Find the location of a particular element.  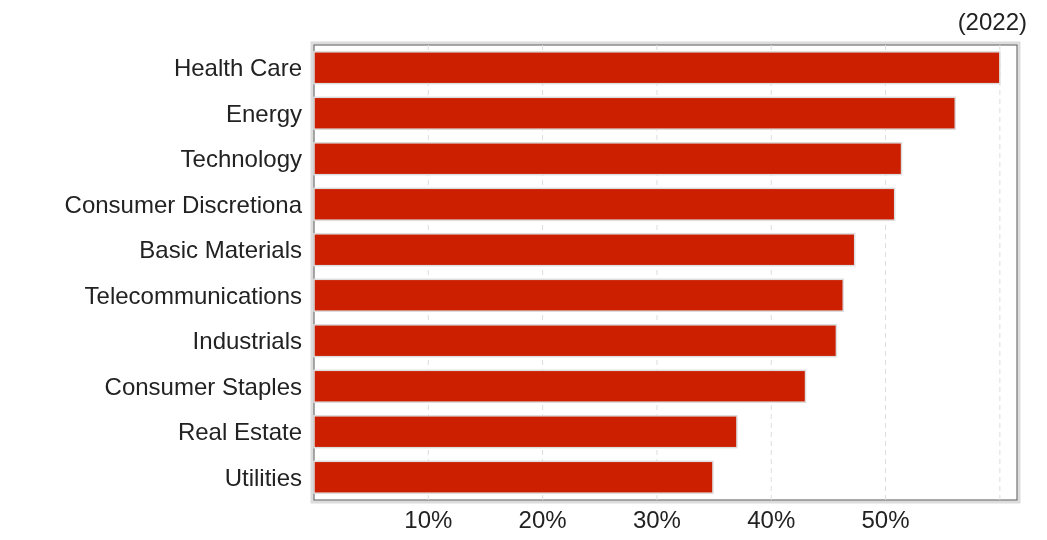

y-tick-label: Technology is located at coordinates (241, 159).